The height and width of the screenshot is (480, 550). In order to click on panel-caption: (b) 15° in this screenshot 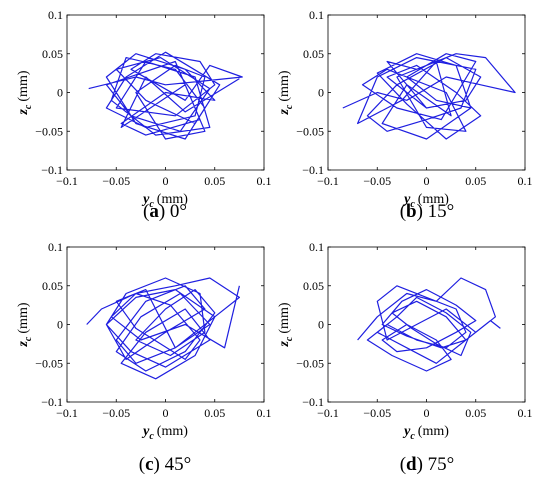, I will do `click(427, 211)`.